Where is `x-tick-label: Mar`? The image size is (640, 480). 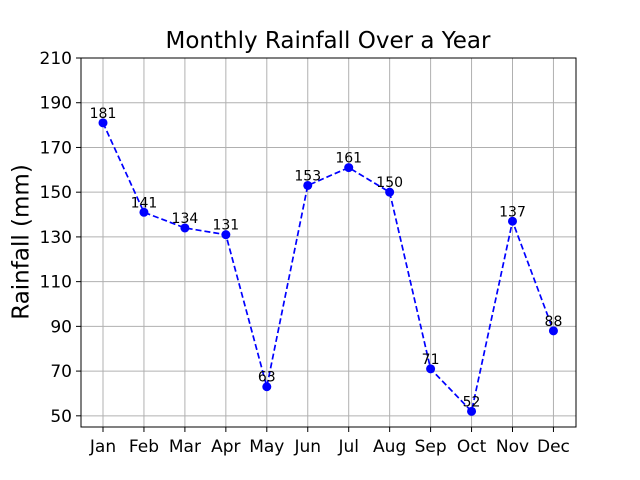 x-tick-label: Mar is located at coordinates (185, 447).